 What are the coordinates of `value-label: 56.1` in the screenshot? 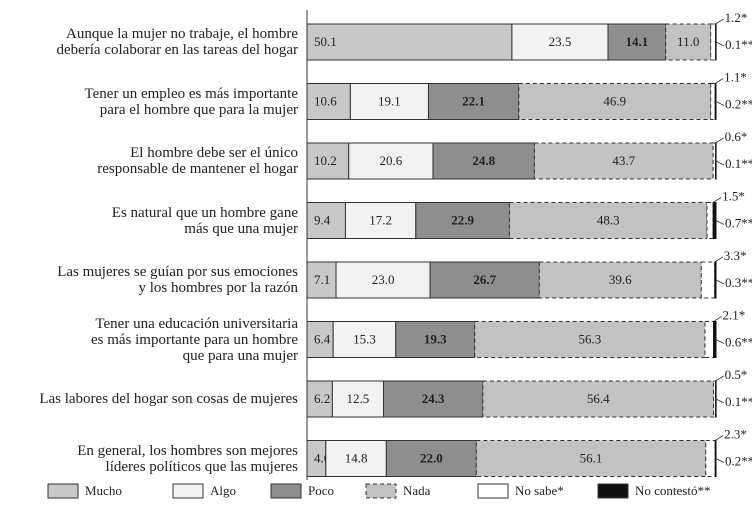 It's located at (591, 457).